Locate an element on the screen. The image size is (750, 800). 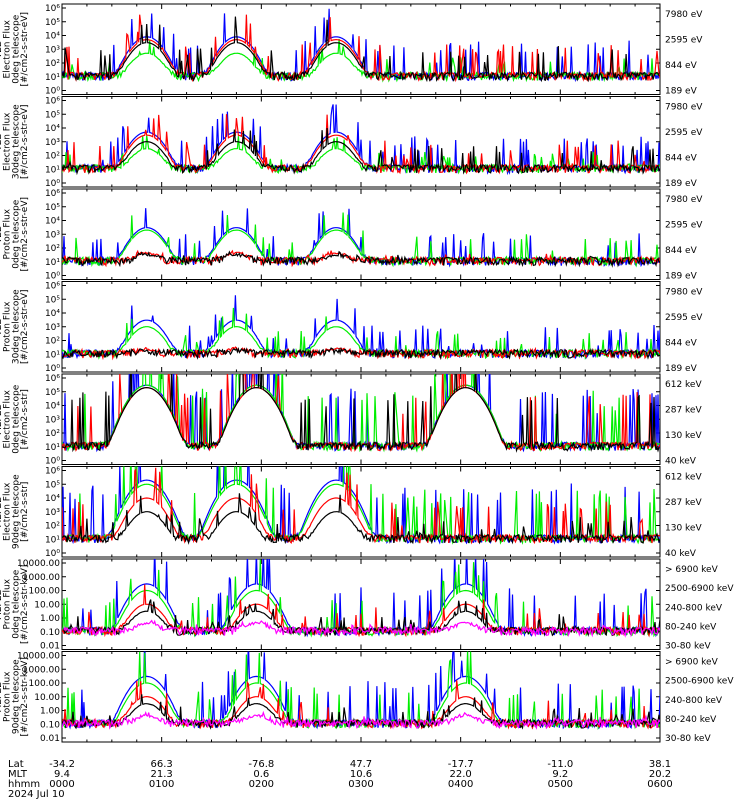
series-blue is located at coordinates (361, 598).